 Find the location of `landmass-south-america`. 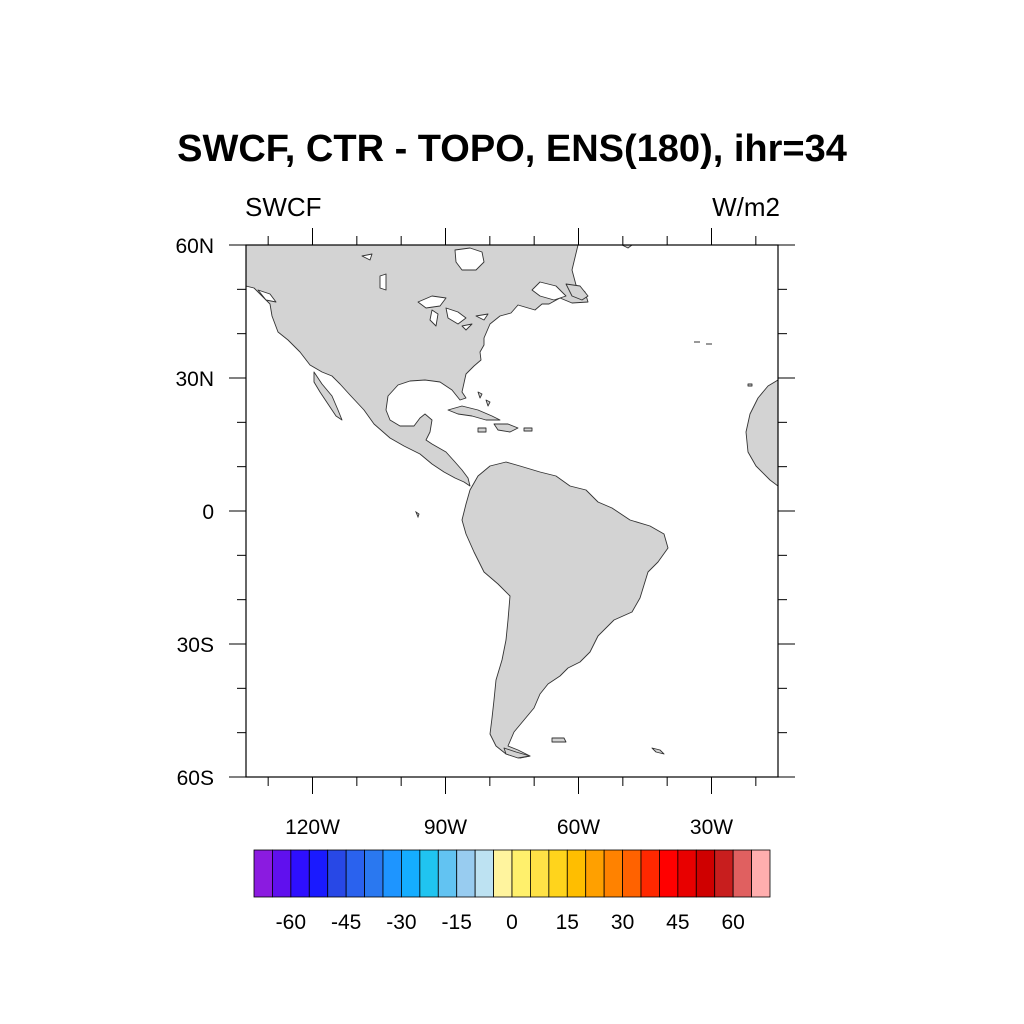

landmass-south-america is located at coordinates (565, 610).